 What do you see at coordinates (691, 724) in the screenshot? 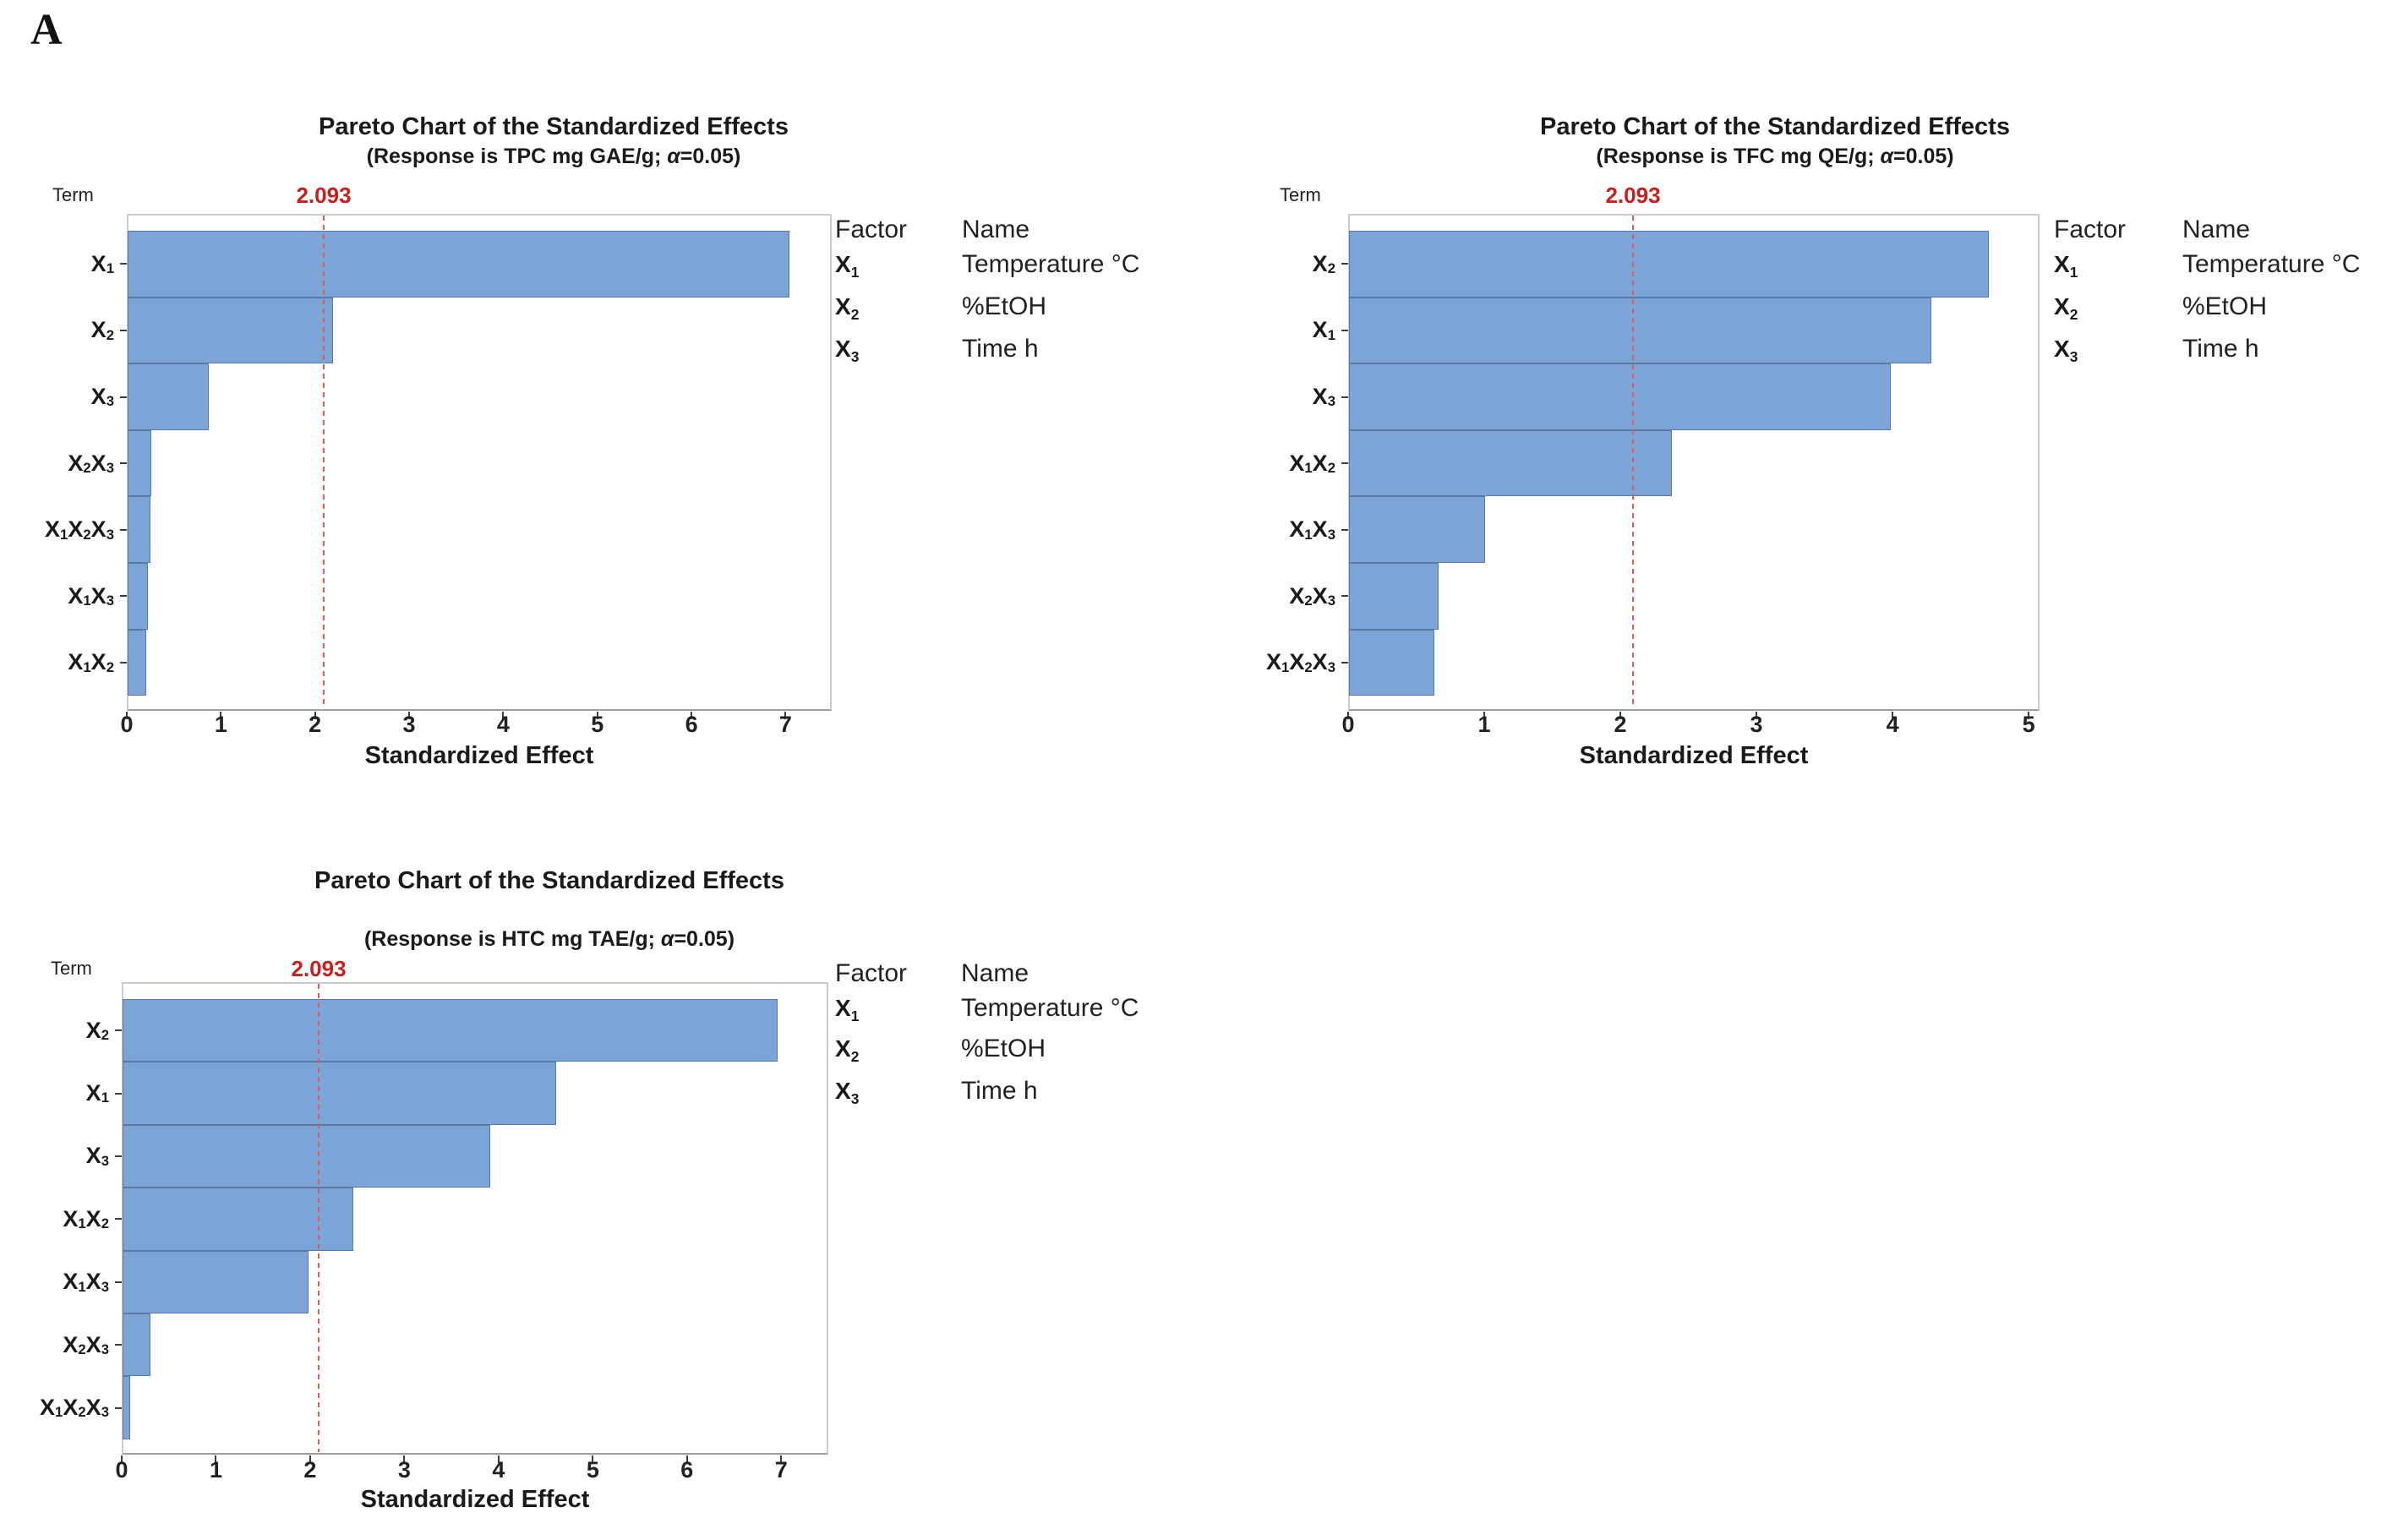
I see `x-tick-label: 6` at bounding box center [691, 724].